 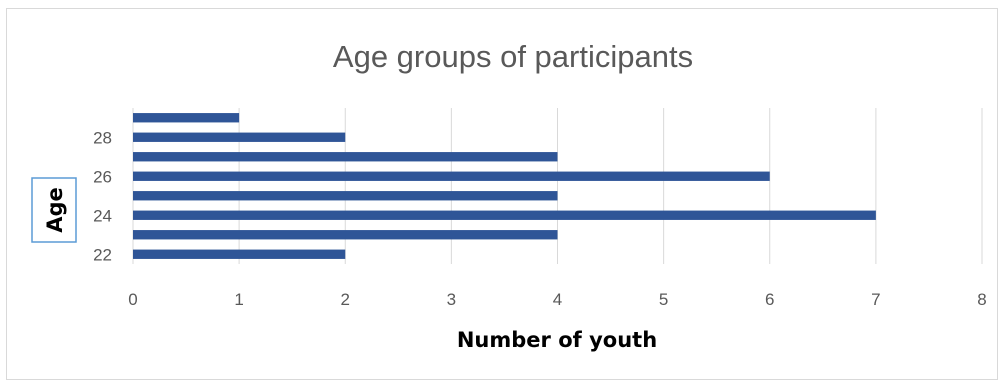 What do you see at coordinates (663, 299) in the screenshot?
I see `x-tick-label: 5` at bounding box center [663, 299].